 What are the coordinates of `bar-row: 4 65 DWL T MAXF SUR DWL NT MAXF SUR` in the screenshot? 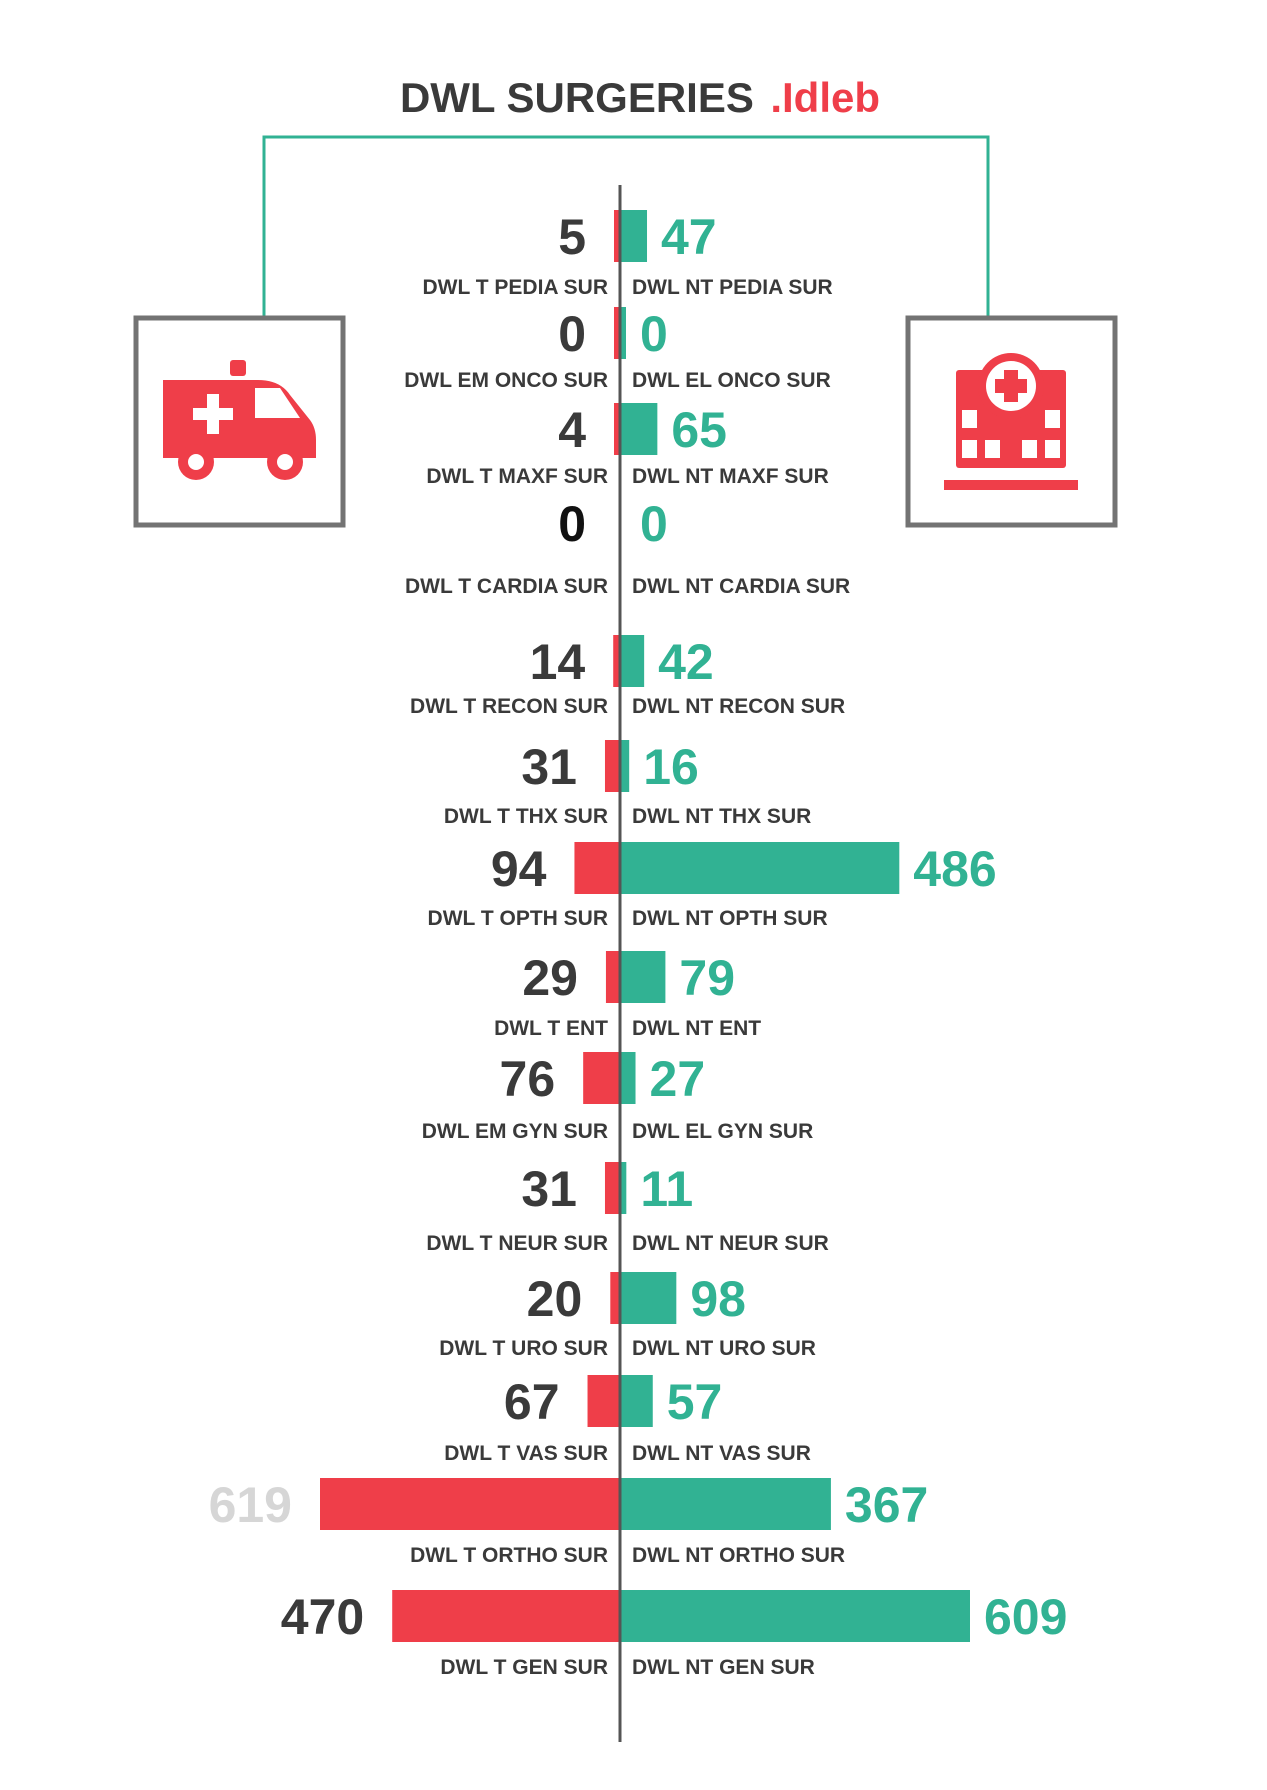 It's located at (627, 445).